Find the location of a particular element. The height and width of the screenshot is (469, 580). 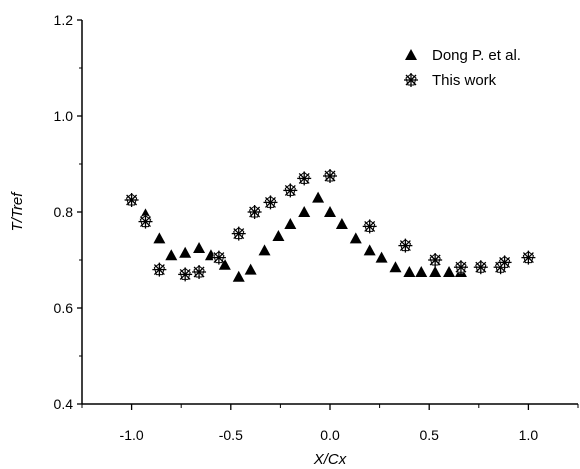

x-ticks: -1.0 -0.5 0.0 0.5 1.0 is located at coordinates (330, 423).